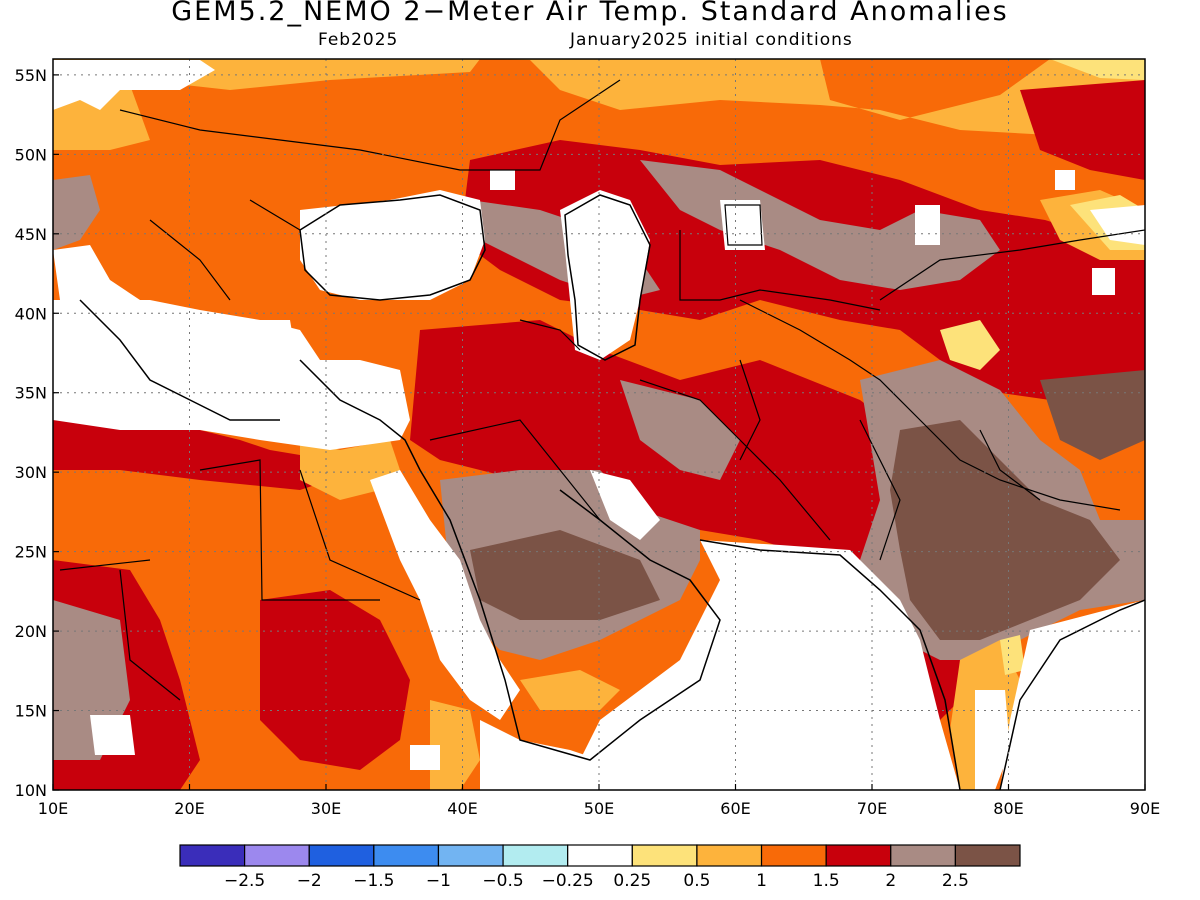 Image resolution: width=1200 pixels, height=900 pixels. Describe the element at coordinates (189, 808) in the screenshot. I see `lon-tick-label: 20E` at that location.